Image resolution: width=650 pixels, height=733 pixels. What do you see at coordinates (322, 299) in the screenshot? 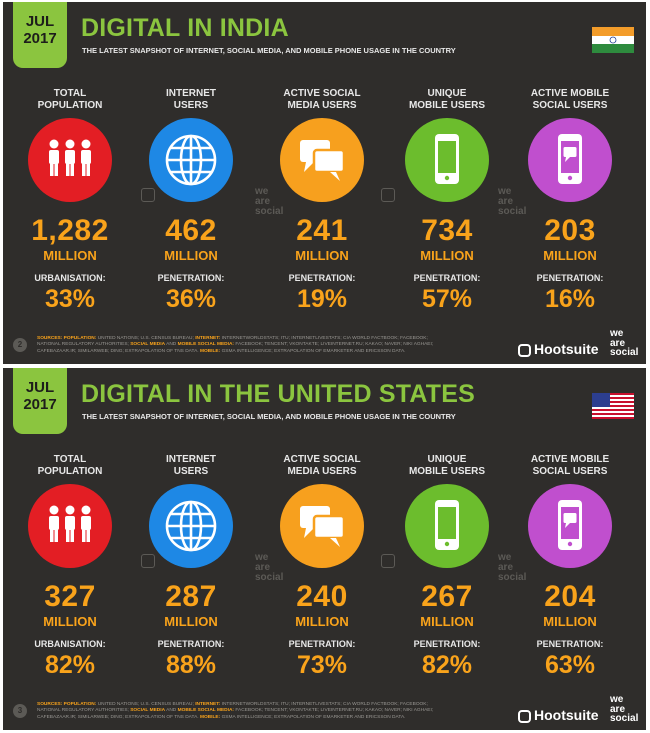
I see `stat-percent: 19%` at bounding box center [322, 299].